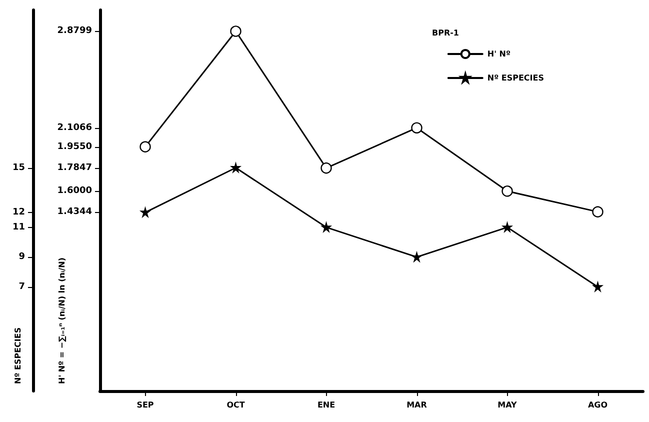  Describe the element at coordinates (74, 191) in the screenshot. I see `y2-tick-label: 1.6000` at that location.